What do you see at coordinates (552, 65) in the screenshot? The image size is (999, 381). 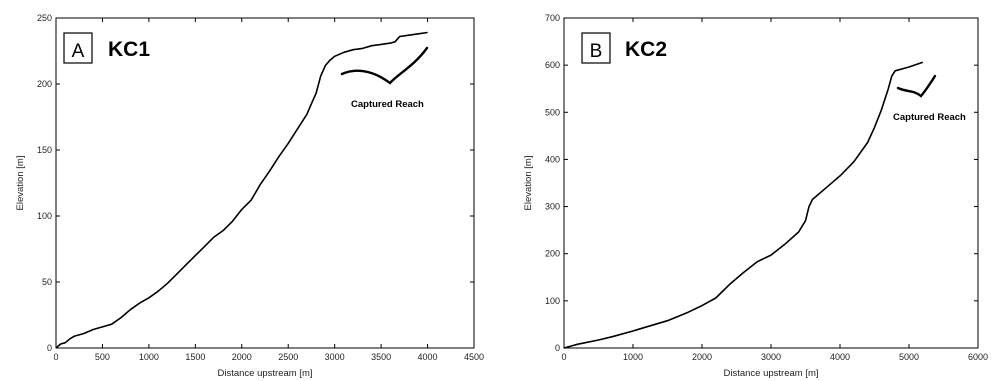 I see `y-tick-label: 600` at bounding box center [552, 65].